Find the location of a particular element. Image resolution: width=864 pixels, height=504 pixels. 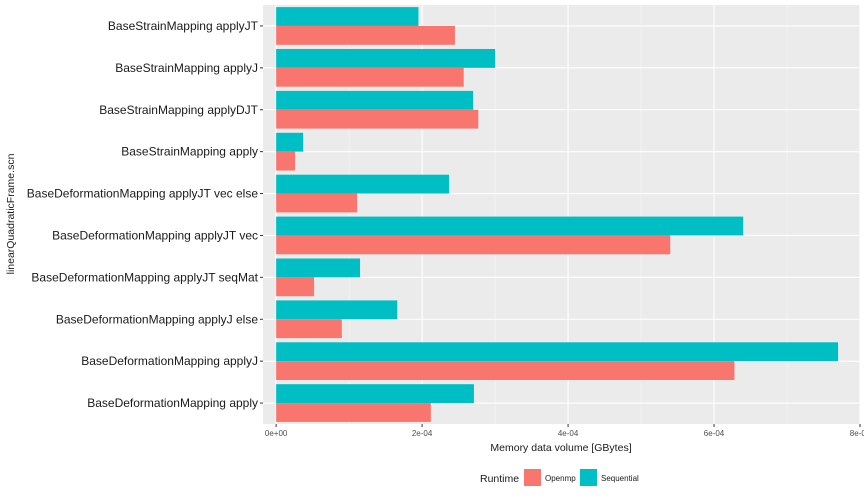

category-label: BaseStrainMapping applyJ is located at coordinates (186, 68).